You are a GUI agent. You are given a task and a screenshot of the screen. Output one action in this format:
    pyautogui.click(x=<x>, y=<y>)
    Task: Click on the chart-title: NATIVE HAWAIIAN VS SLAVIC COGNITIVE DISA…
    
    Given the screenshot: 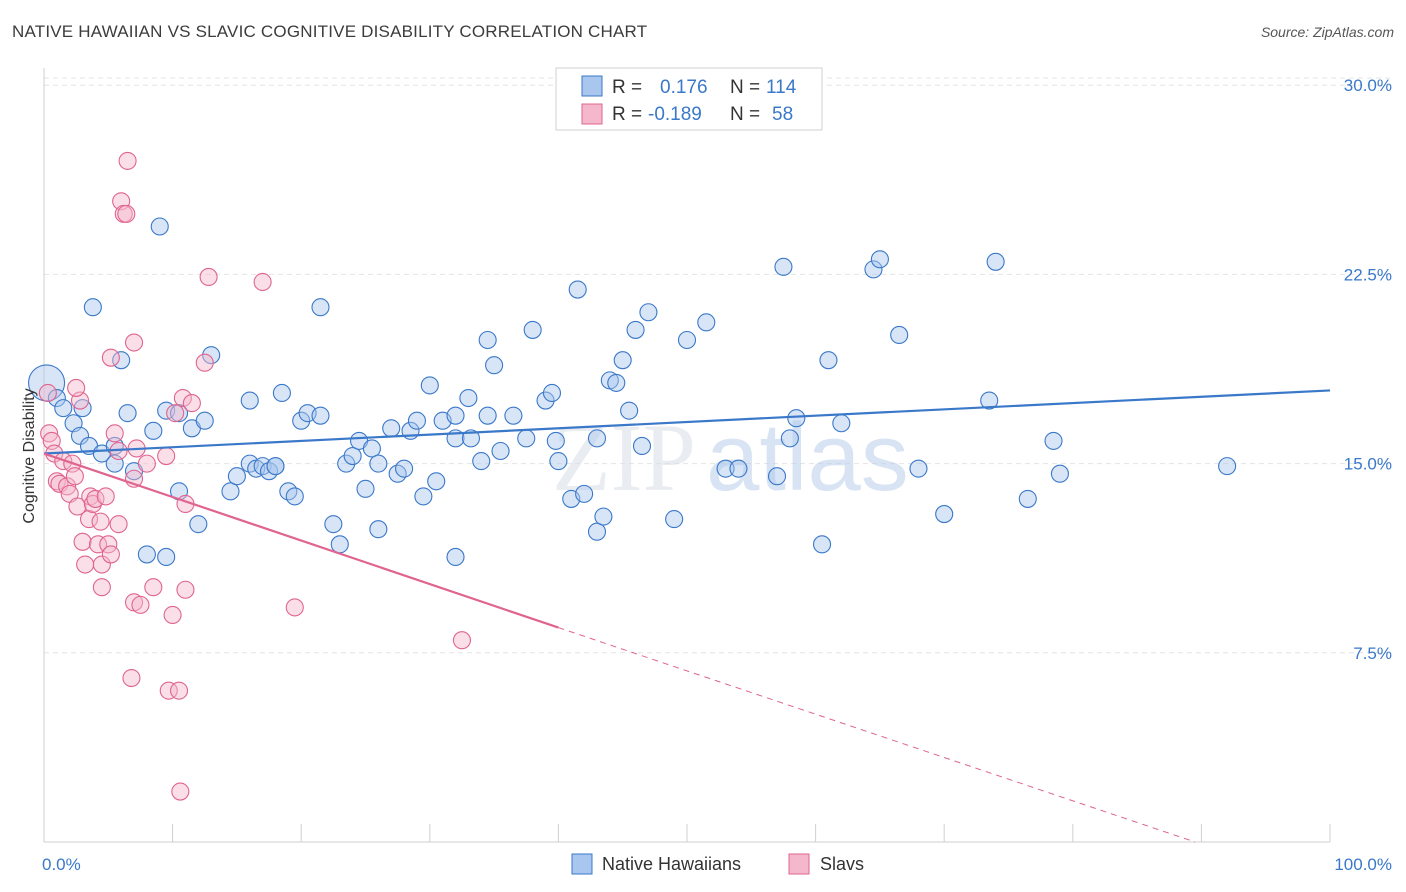 What is the action you would take?
    pyautogui.click(x=330, y=31)
    